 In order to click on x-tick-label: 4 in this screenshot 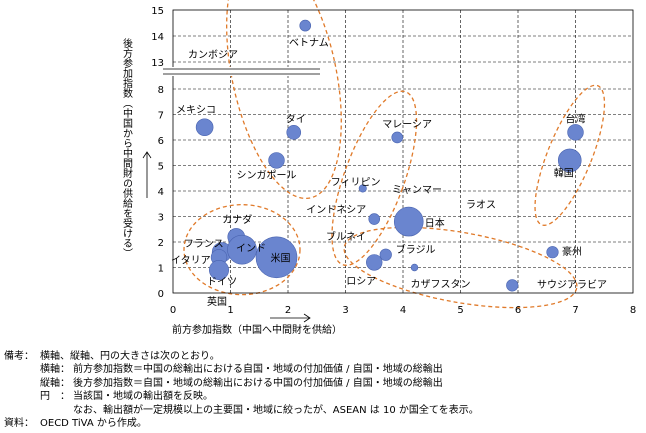, I will do `click(403, 310)`.